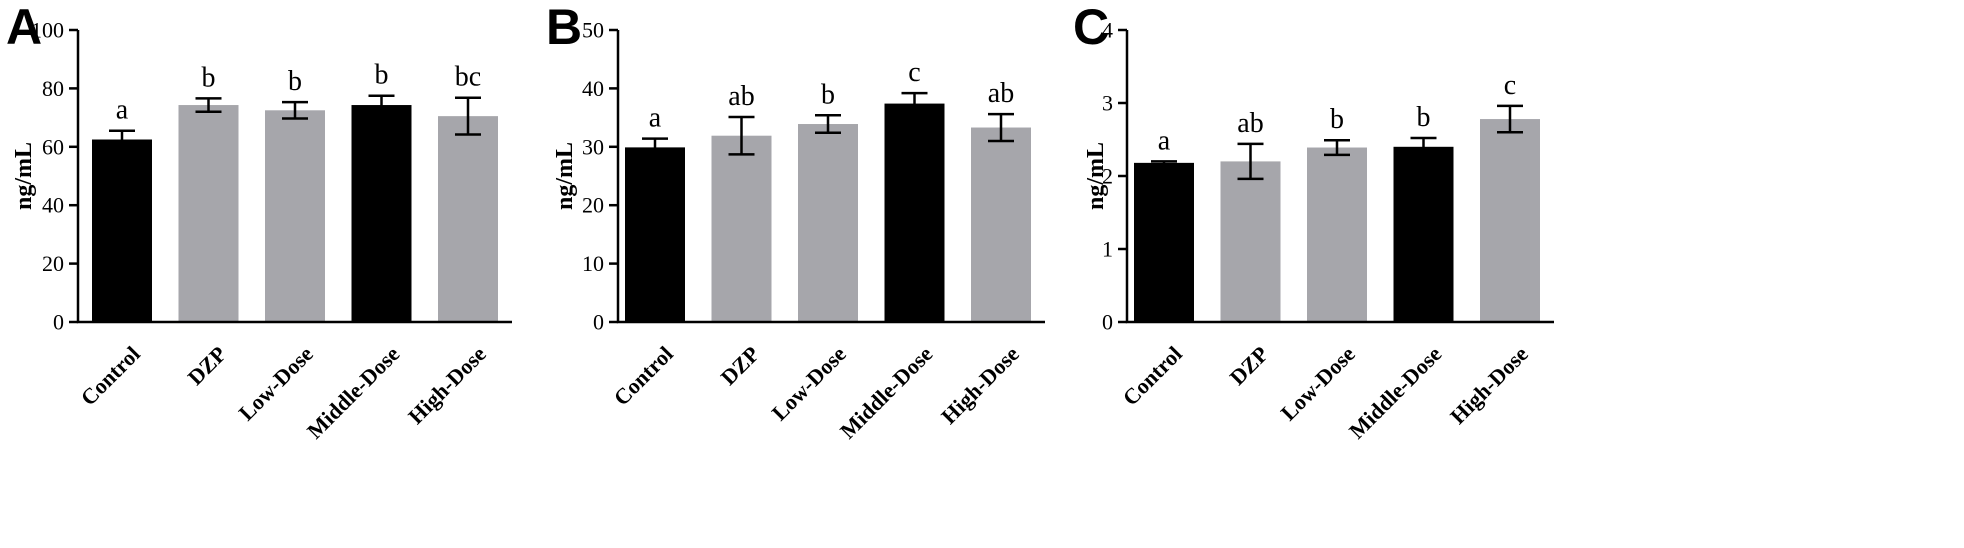 This screenshot has width=1964, height=548. Describe the element at coordinates (468, 77) in the screenshot. I see `significance-label: bc` at that location.